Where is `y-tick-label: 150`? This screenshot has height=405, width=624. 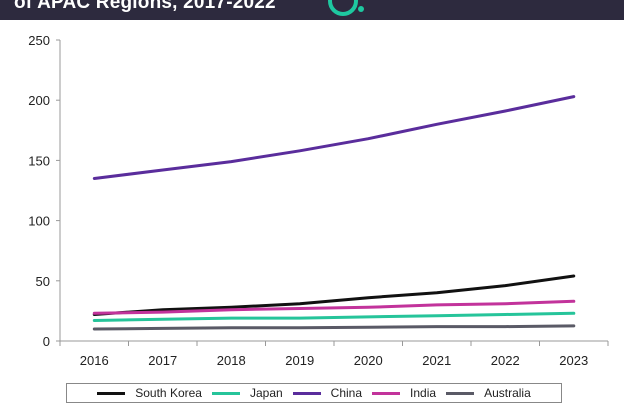 y-tick-label: 150 is located at coordinates (39, 160).